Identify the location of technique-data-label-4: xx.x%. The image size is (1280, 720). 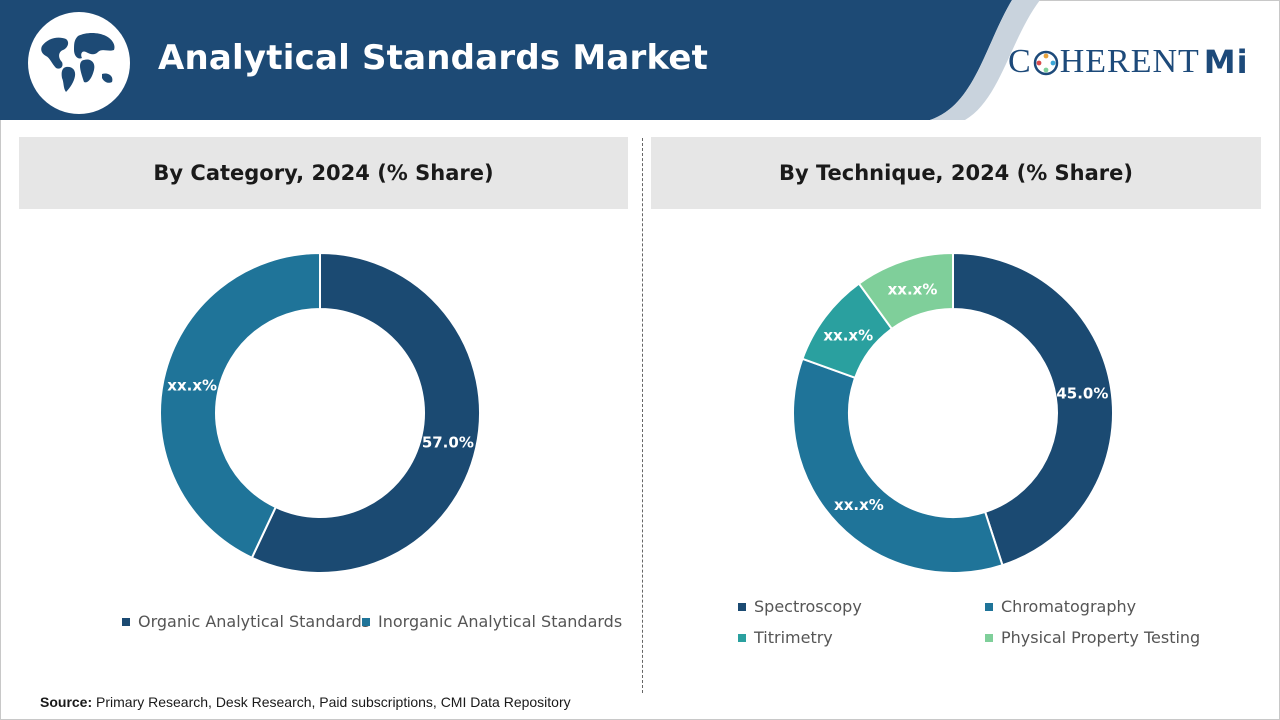
(913, 289).